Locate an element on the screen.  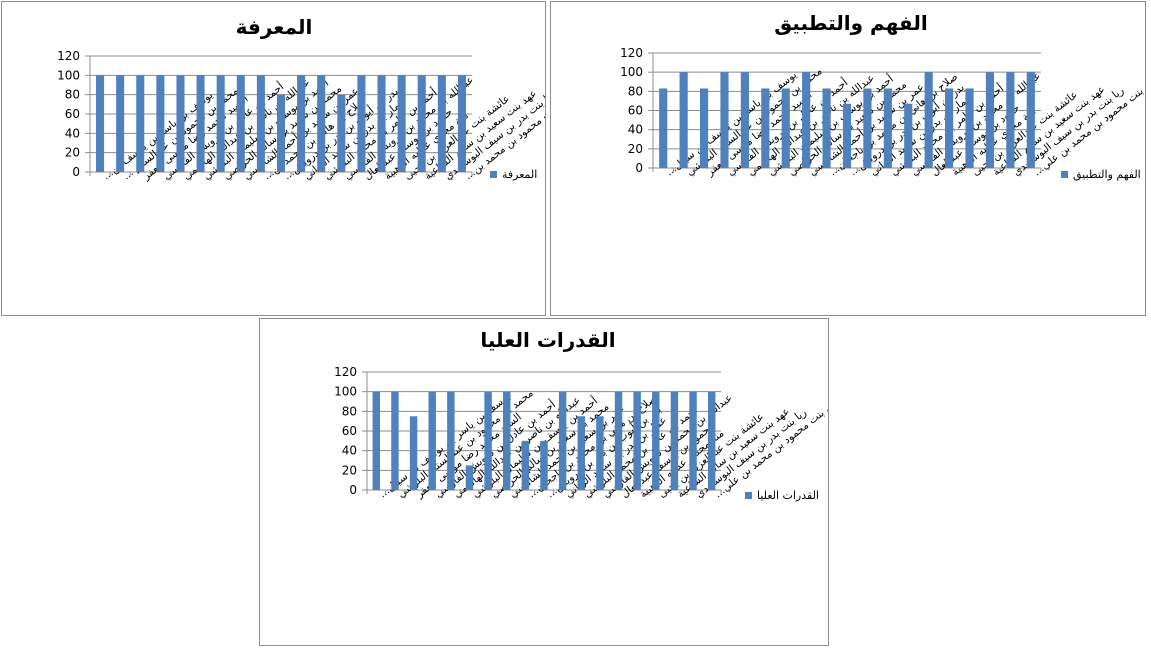
chart-title: القدرات العليا is located at coordinates (547, 340).